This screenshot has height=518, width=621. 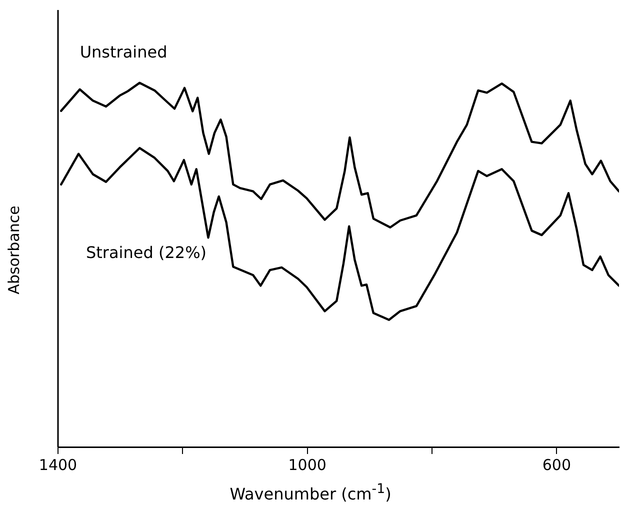 What do you see at coordinates (58, 465) in the screenshot?
I see `x-tick-label: 1400` at bounding box center [58, 465].